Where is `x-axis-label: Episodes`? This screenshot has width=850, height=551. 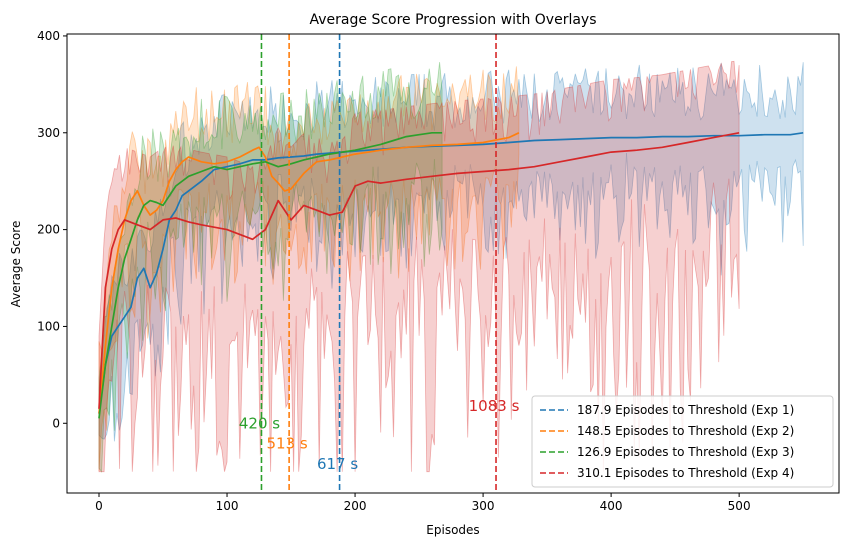 x-axis-label: Episodes is located at coordinates (452, 530).